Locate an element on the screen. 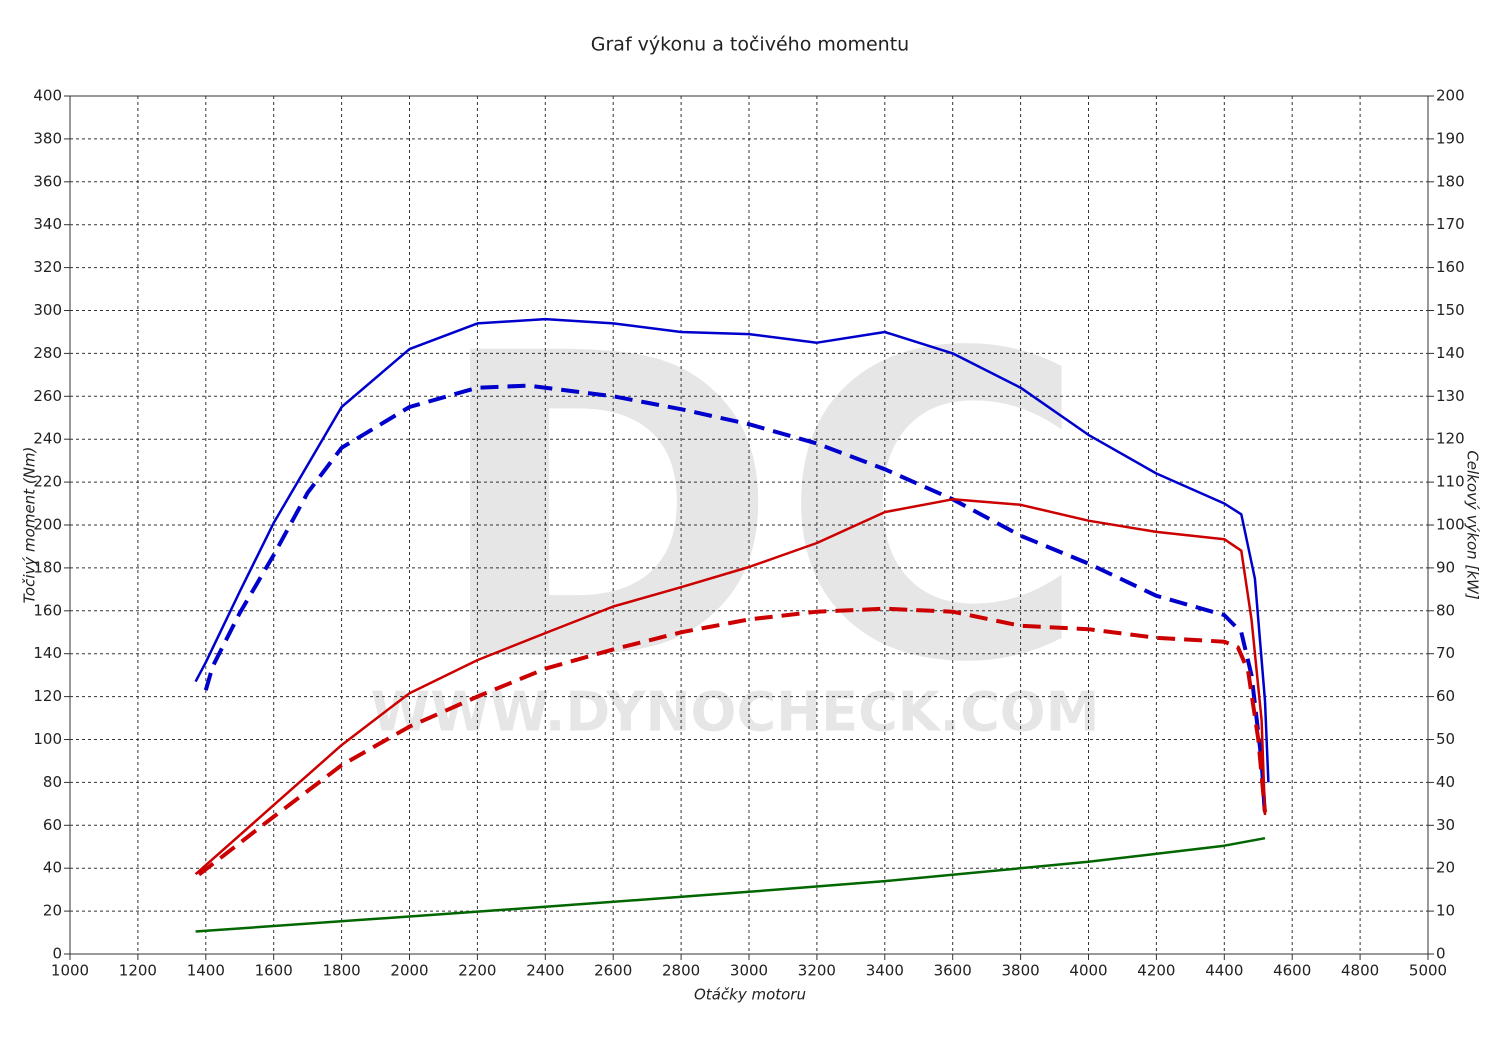 The height and width of the screenshot is (1040, 1500). x-tick-label: 5000 is located at coordinates (1428, 971).